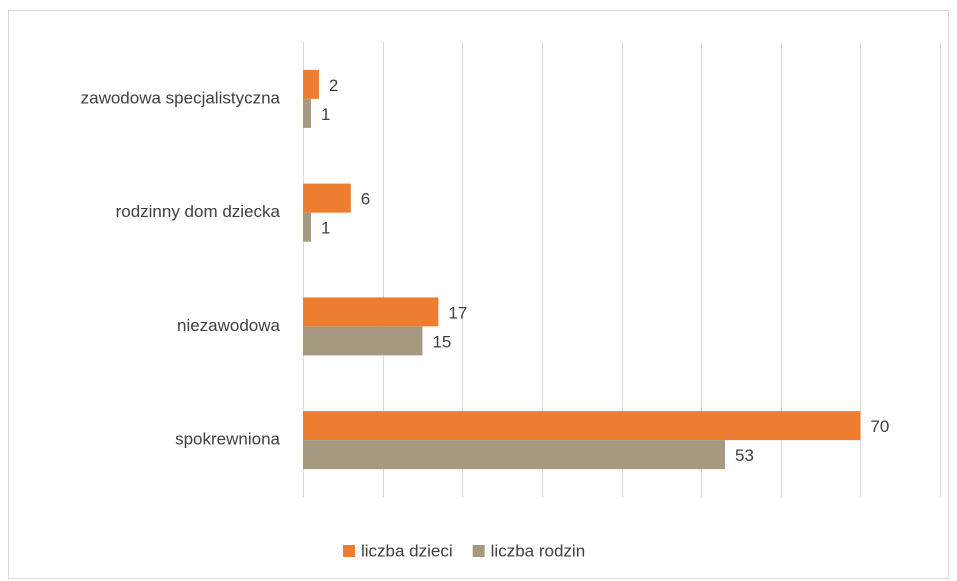 This screenshot has width=957, height=581. Describe the element at coordinates (365, 199) in the screenshot. I see `data-label: 6` at that location.